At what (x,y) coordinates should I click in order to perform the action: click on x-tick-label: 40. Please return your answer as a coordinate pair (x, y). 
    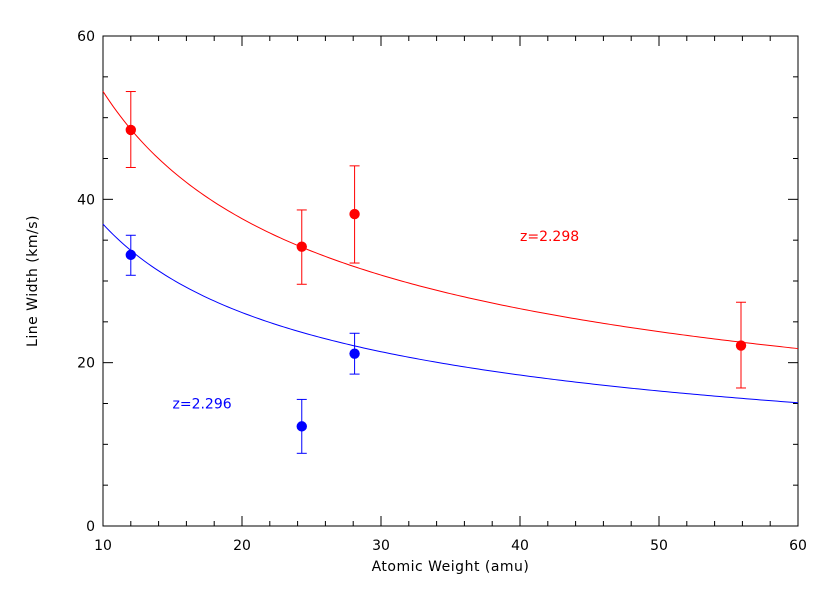
    Looking at the image, I should click on (520, 546).